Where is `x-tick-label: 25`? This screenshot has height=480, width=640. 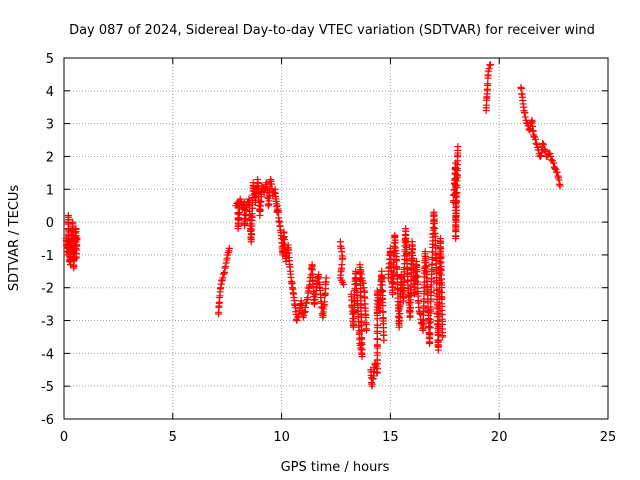 x-tick-label: 25 is located at coordinates (608, 437).